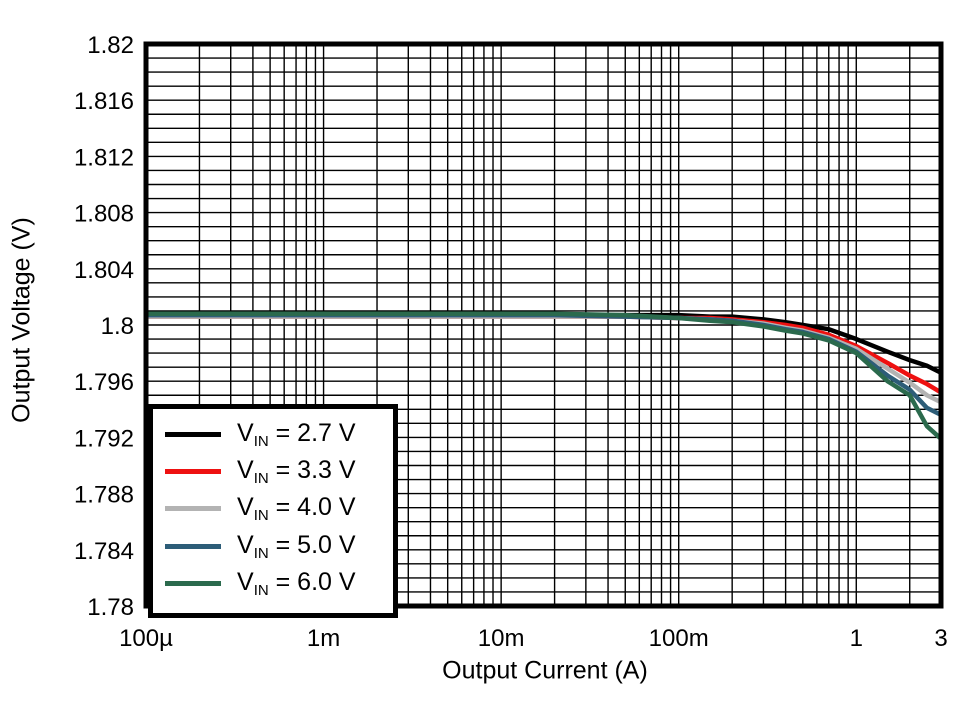 The height and width of the screenshot is (701, 968). I want to click on y-tick-label: 1.82, so click(110, 45).